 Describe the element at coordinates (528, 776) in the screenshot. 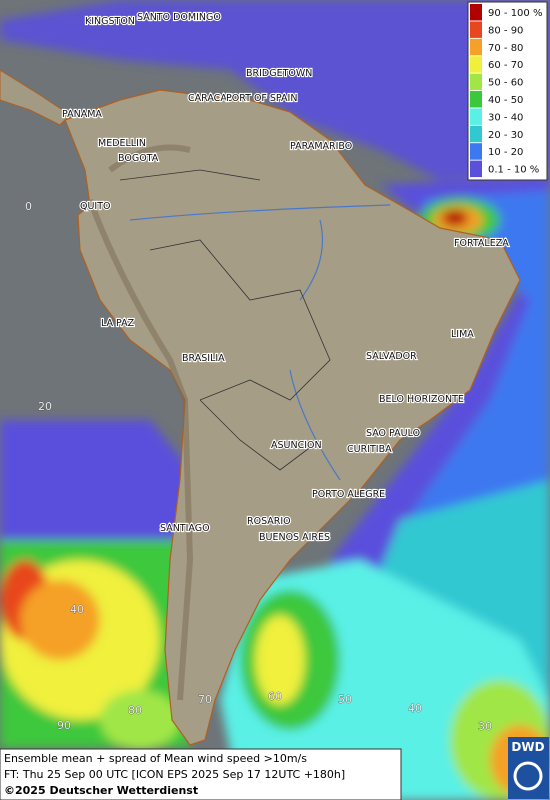

I see `logo-icon` at that location.